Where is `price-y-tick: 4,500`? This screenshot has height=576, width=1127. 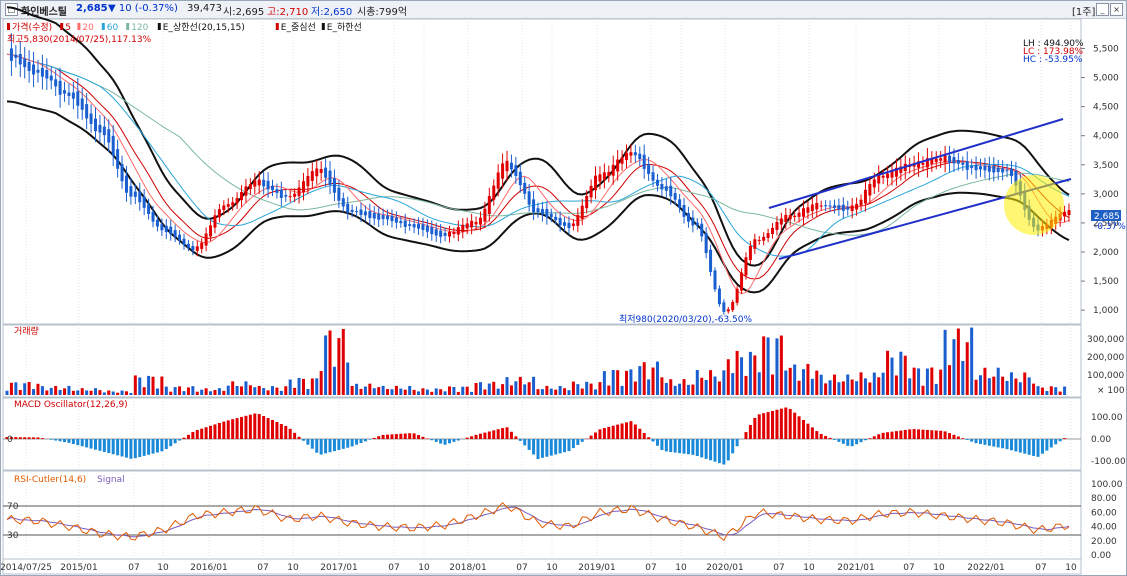 price-y-tick: 4,500 is located at coordinates (1106, 108).